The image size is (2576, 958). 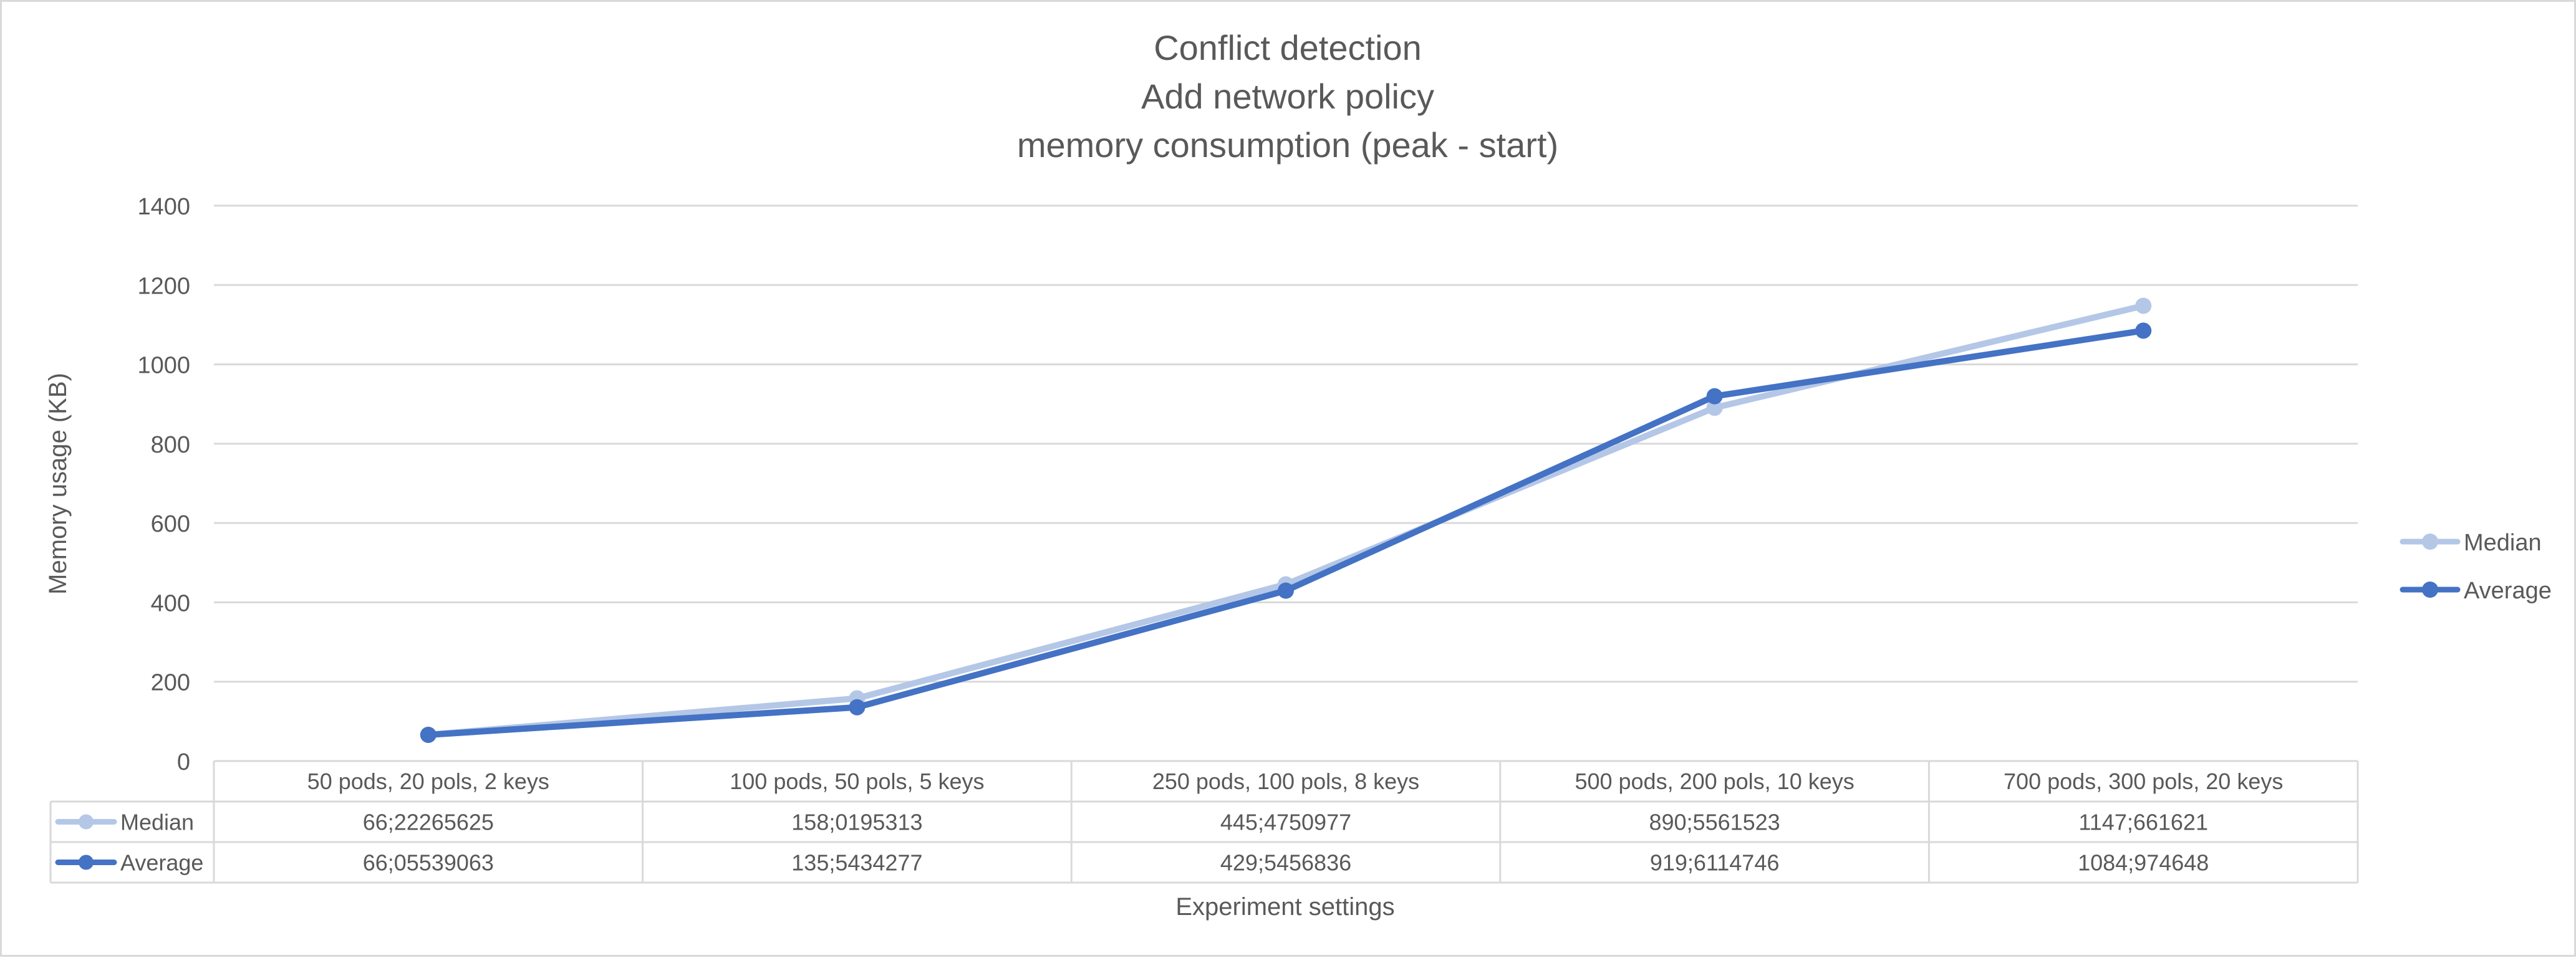 What do you see at coordinates (2143, 822) in the screenshot?
I see `table-cell: 1147;661621` at bounding box center [2143, 822].